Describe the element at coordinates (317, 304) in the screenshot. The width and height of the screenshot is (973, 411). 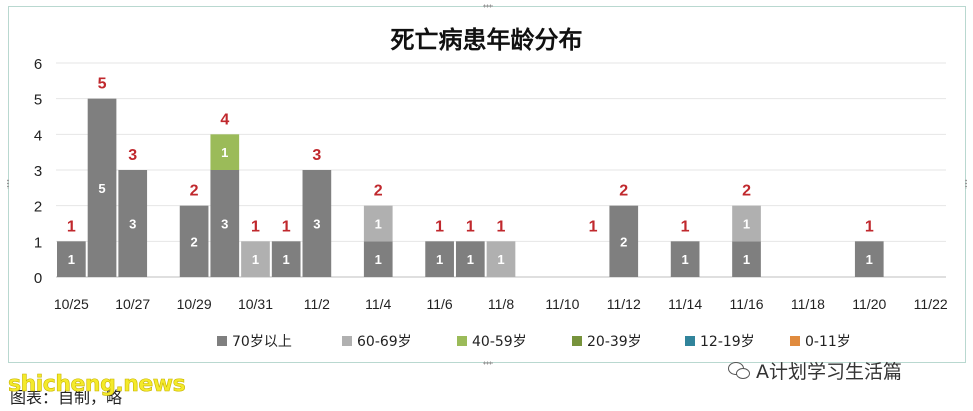
I see `x-tick-label: 11/2` at that location.